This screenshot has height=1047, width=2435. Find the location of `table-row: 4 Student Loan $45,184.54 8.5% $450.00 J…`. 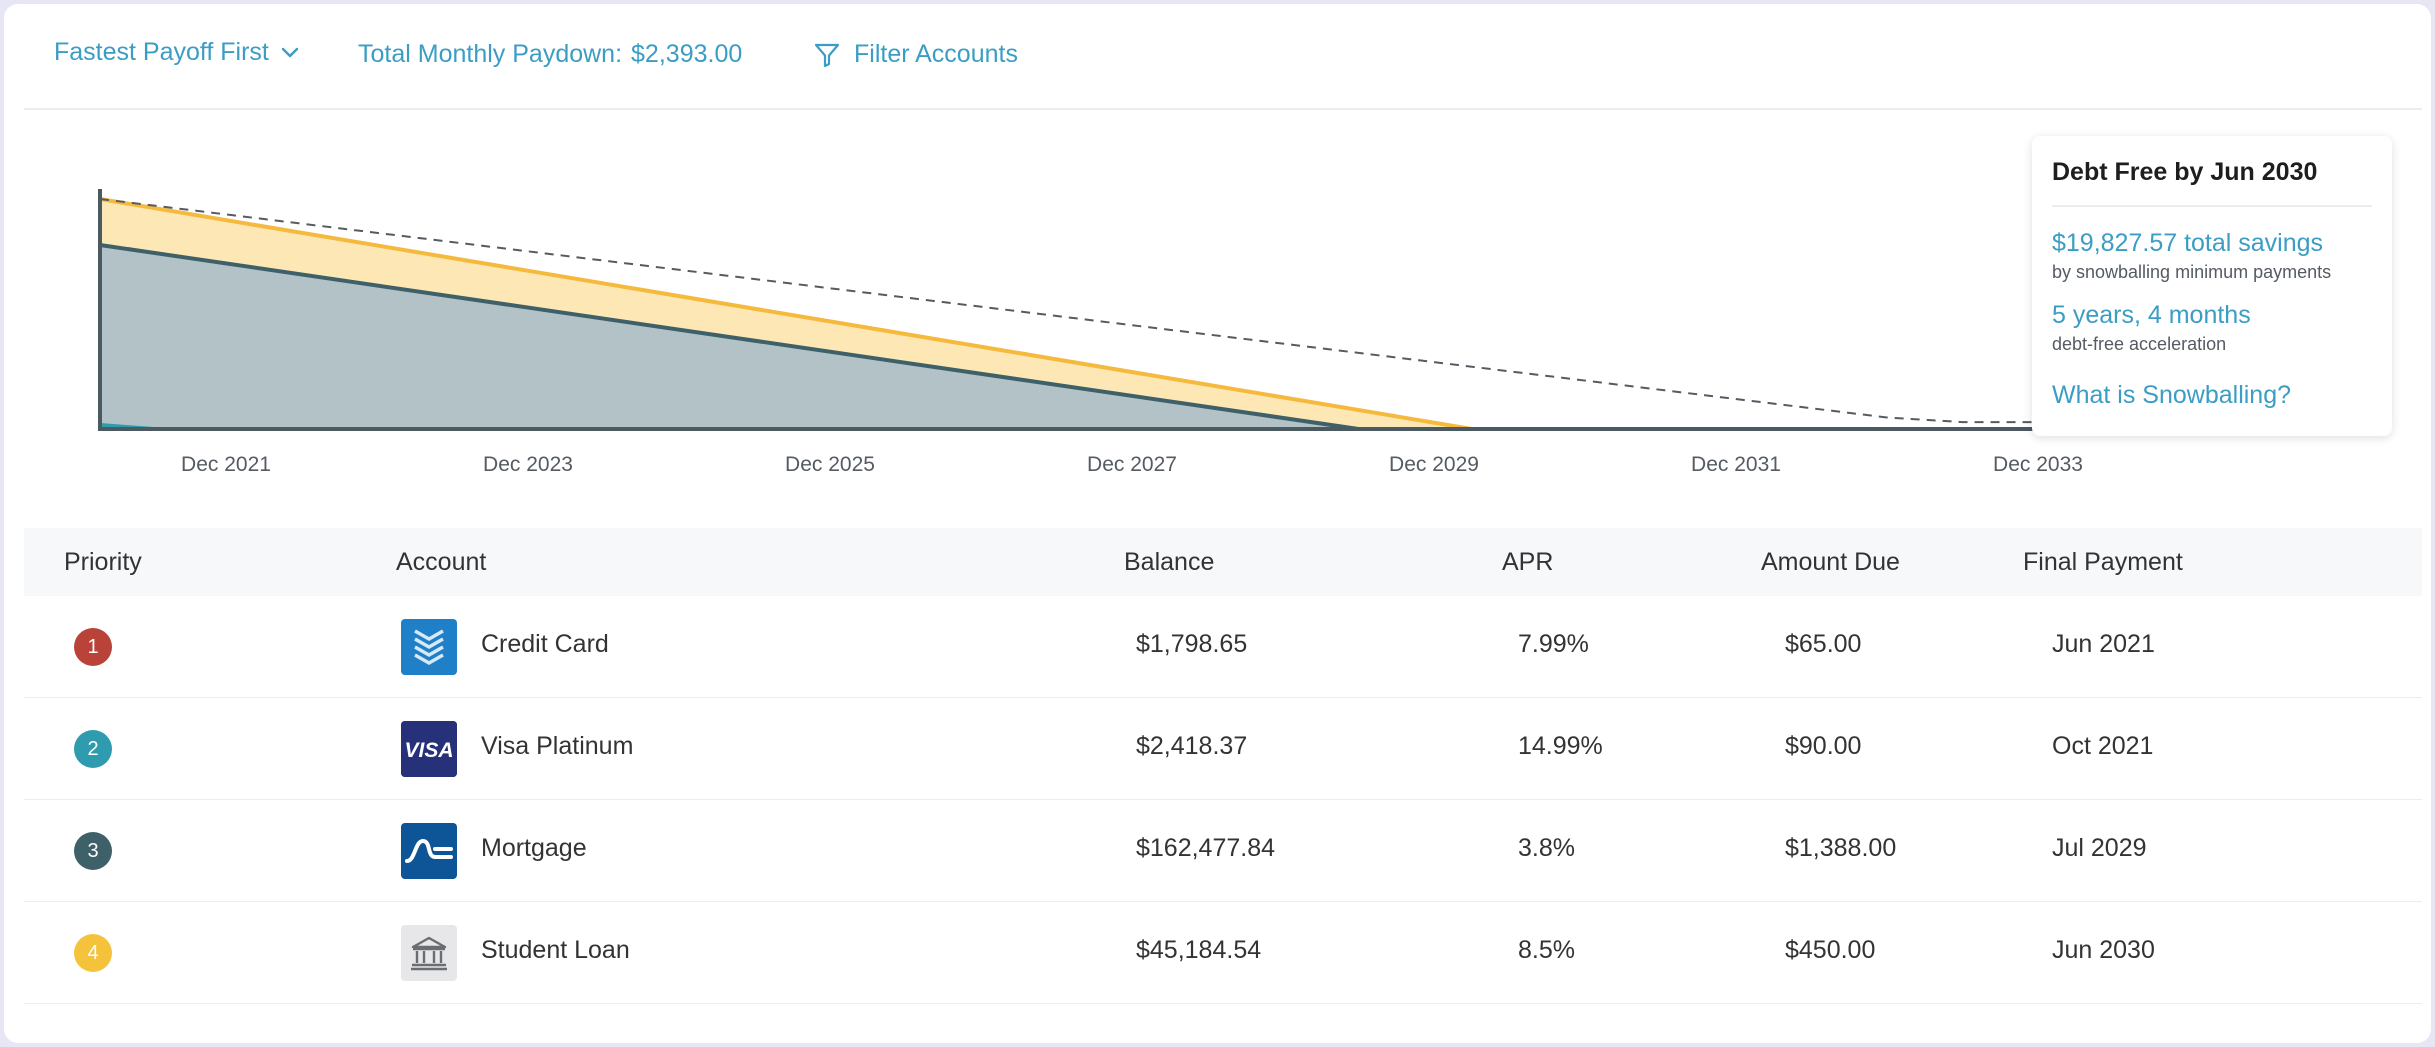

table-row: 4 Student Loan $45,184.54 8.5% $450.00 J… is located at coordinates (1223, 953).